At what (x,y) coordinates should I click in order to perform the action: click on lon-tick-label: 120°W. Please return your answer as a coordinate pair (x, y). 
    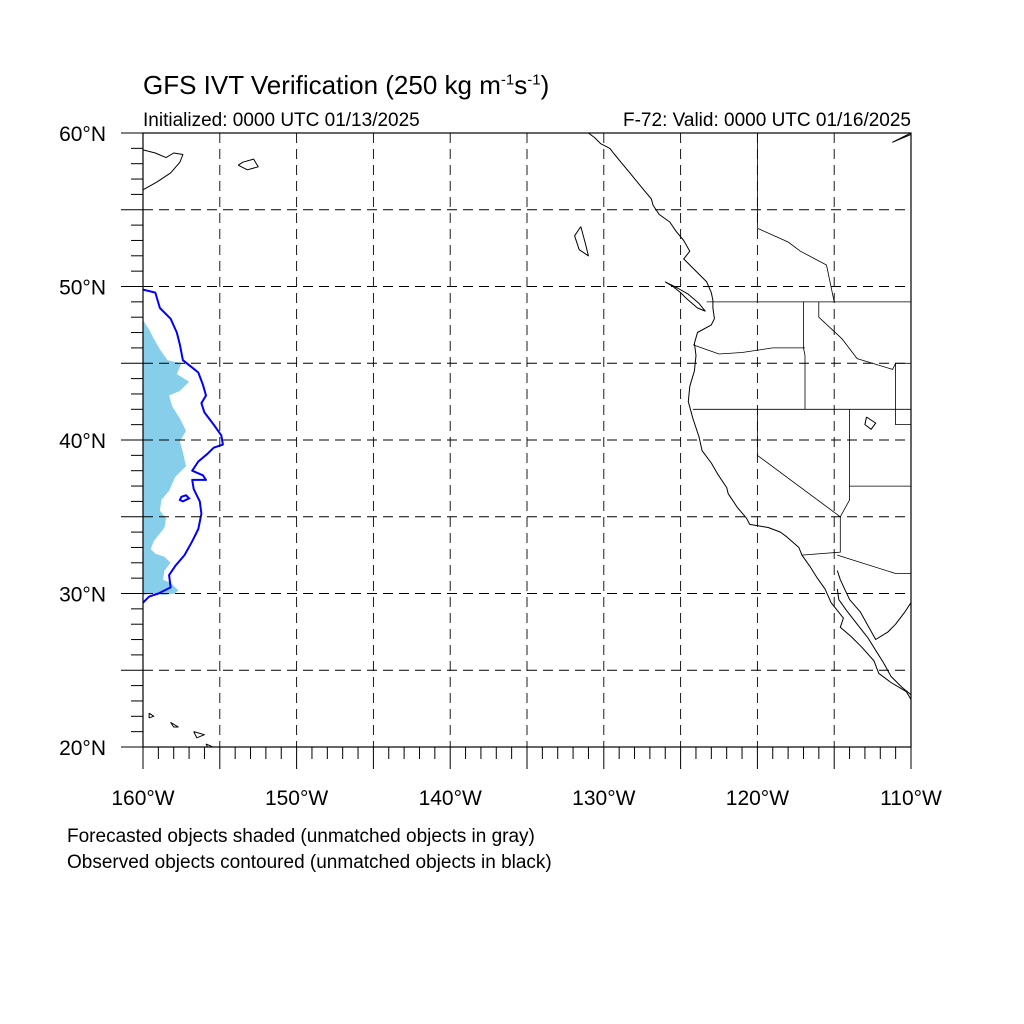
    Looking at the image, I should click on (757, 798).